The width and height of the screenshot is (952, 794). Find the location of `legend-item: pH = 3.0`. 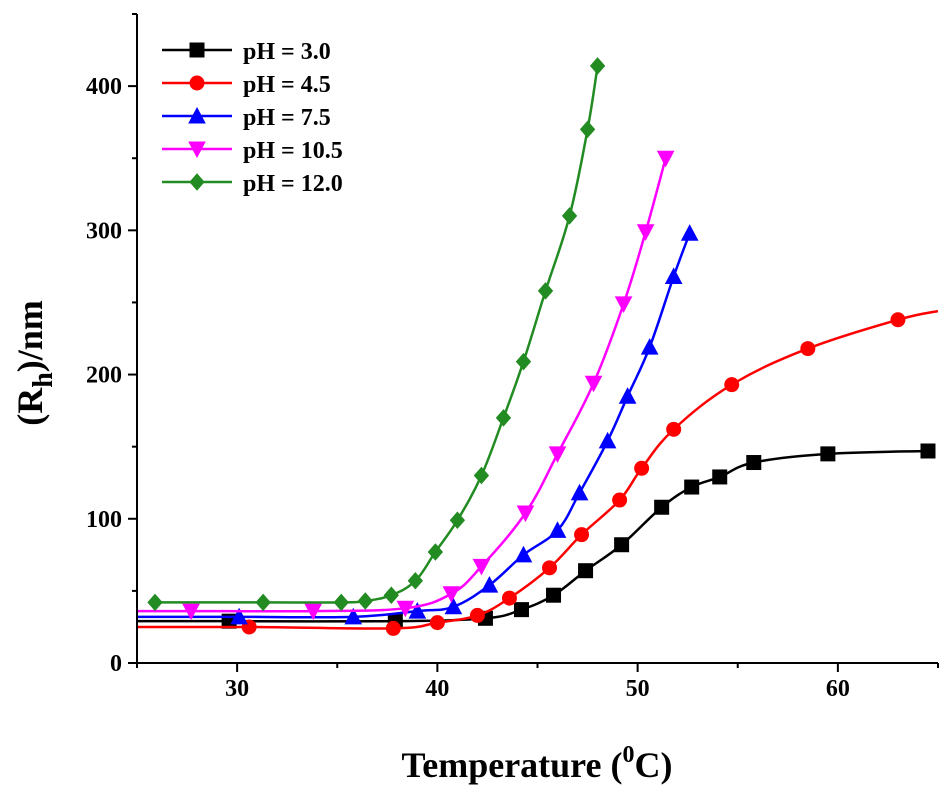

legend-item: pH = 3.0 is located at coordinates (246, 52).